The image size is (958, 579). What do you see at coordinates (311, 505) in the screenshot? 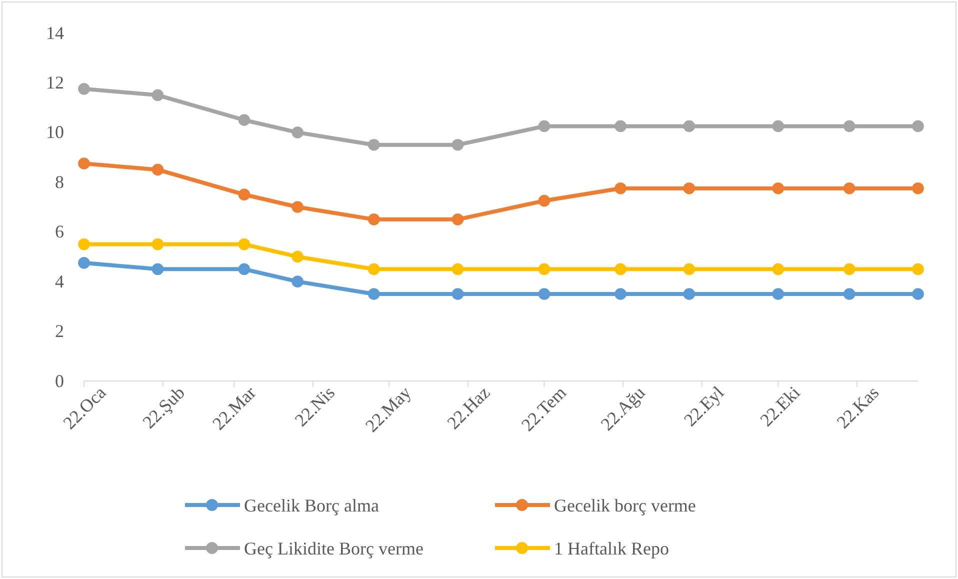
I see `legend-label: Gecelik Borç alma` at bounding box center [311, 505].